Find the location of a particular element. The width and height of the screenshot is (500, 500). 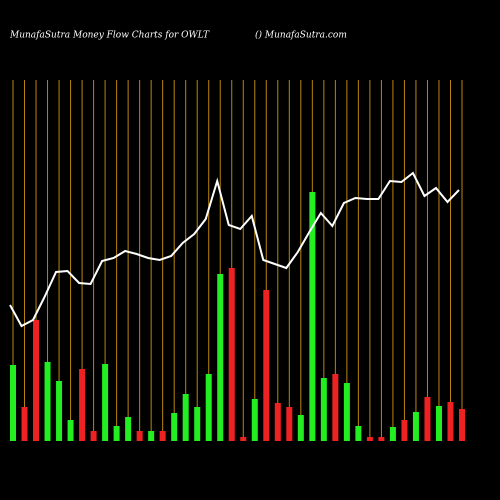

chart-subtitle: () MunafaSutra.com is located at coordinates (301, 35).